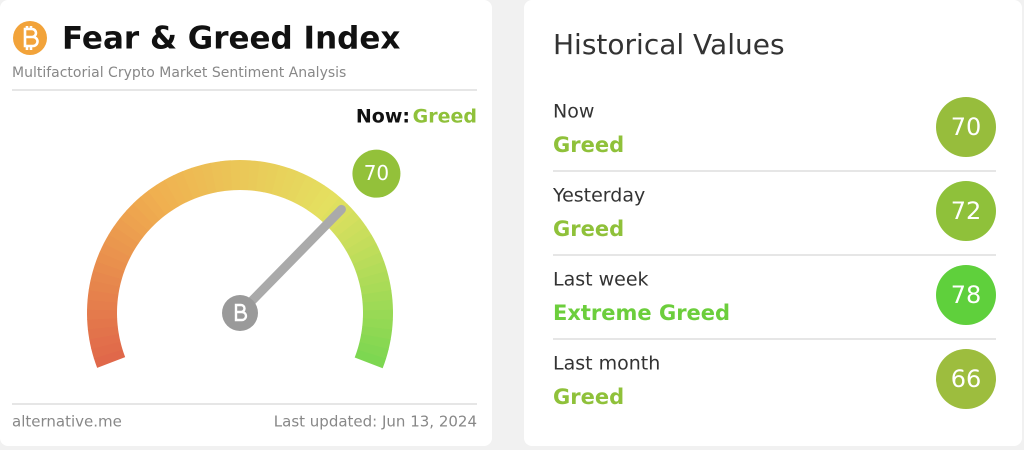 The height and width of the screenshot is (450, 1024). What do you see at coordinates (966, 127) in the screenshot?
I see `row-value: 70` at bounding box center [966, 127].